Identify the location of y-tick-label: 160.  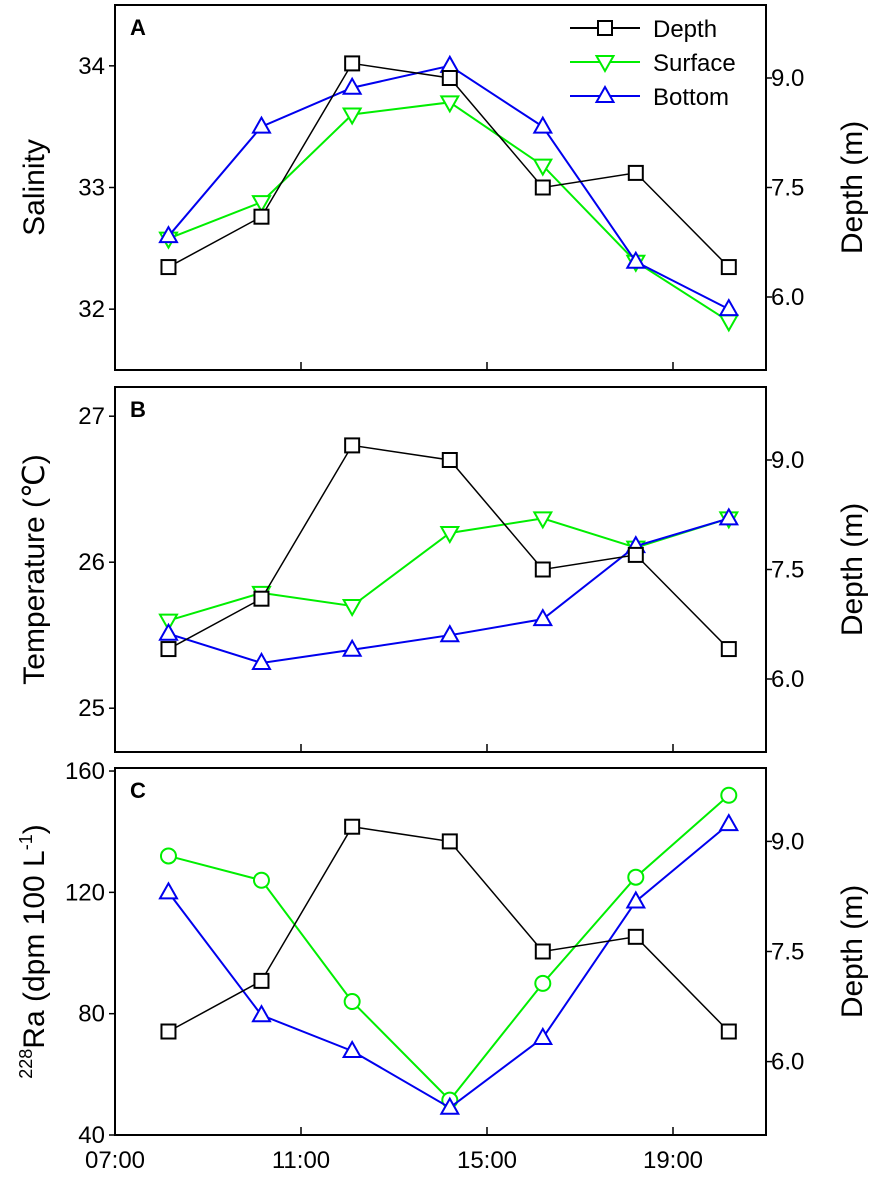
(85, 771).